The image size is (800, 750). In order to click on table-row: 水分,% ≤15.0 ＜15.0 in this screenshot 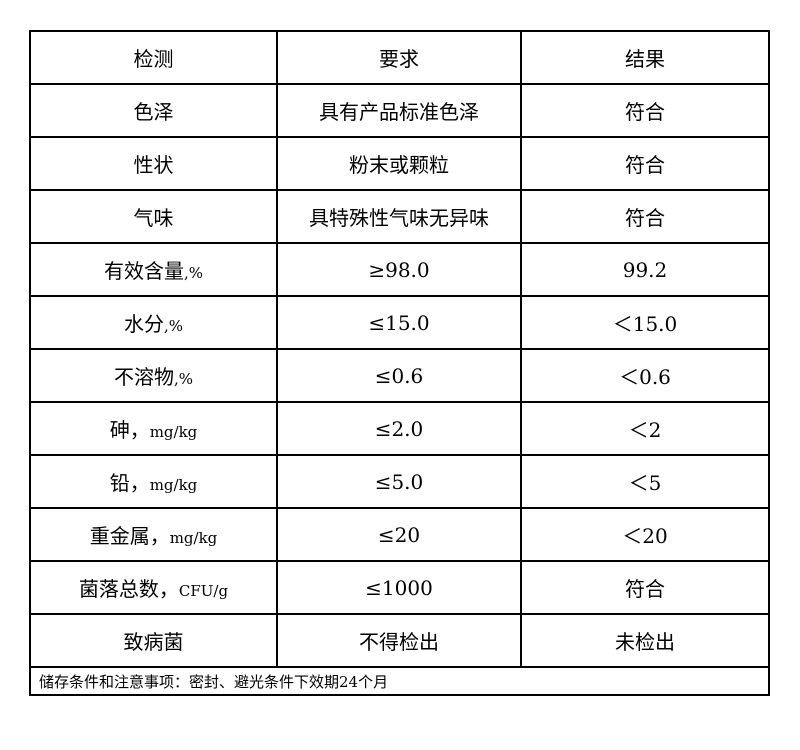, I will do `click(399, 322)`.